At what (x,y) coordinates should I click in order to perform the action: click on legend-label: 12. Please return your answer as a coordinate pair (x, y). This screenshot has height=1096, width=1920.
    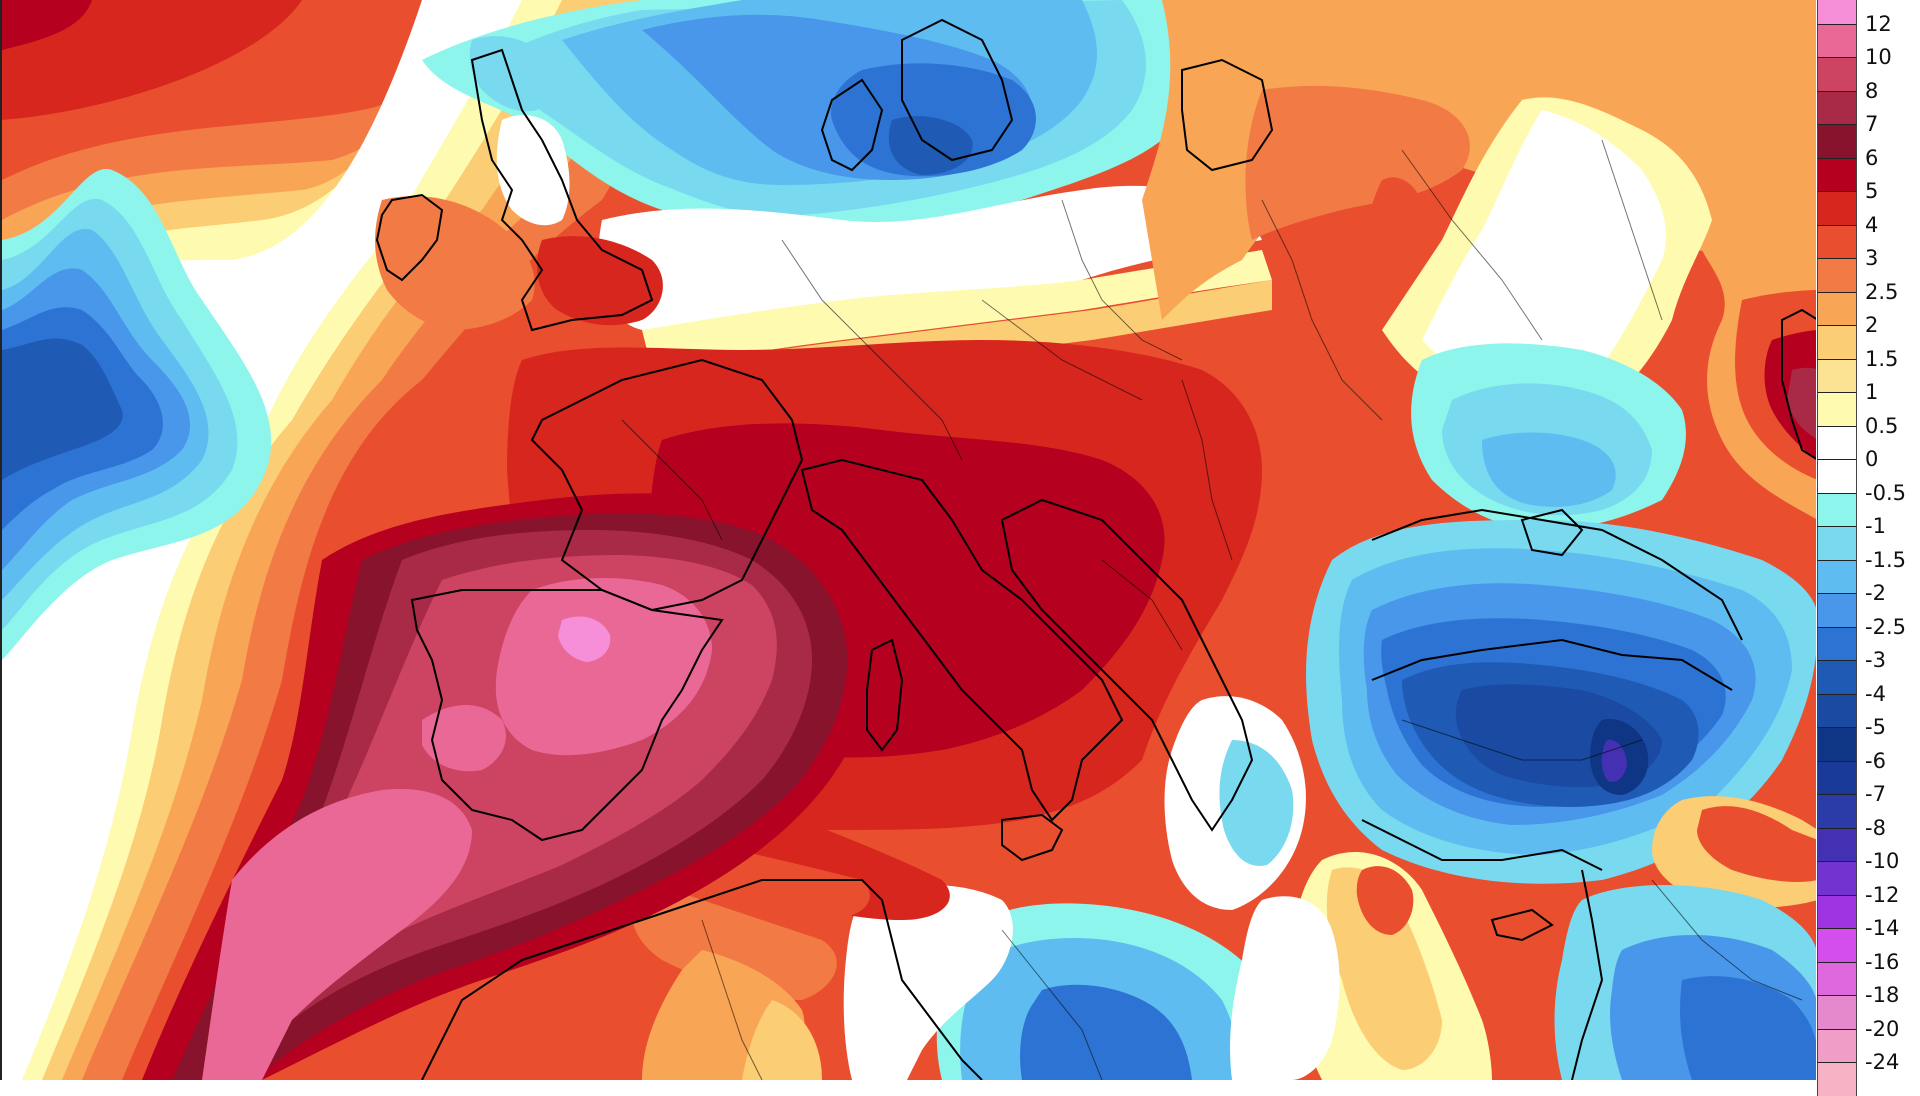
    Looking at the image, I should click on (1878, 23).